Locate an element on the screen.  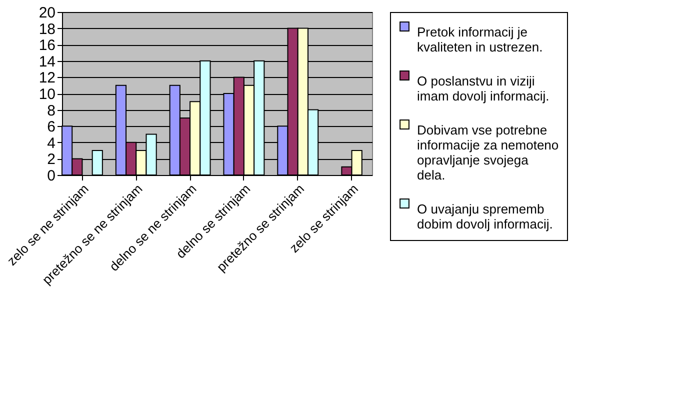
legend-label: Pretok informacij je kvaliteten in ustrezen. is located at coordinates (480, 39).